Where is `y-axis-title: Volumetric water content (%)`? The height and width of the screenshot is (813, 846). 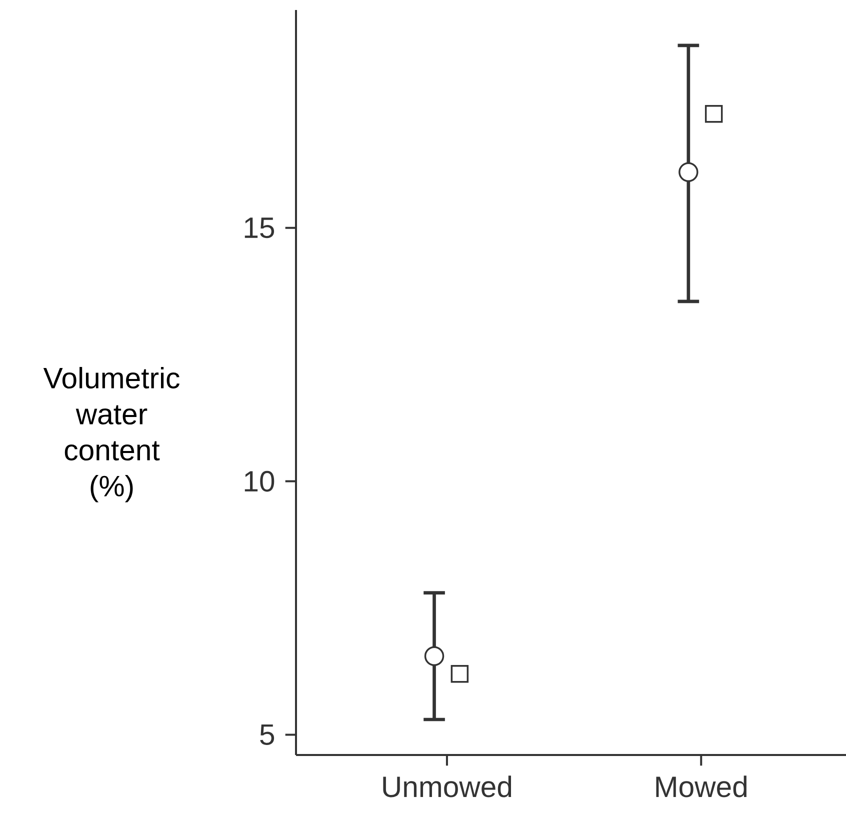
y-axis-title: Volumetric water content (%) is located at coordinates (111, 434).